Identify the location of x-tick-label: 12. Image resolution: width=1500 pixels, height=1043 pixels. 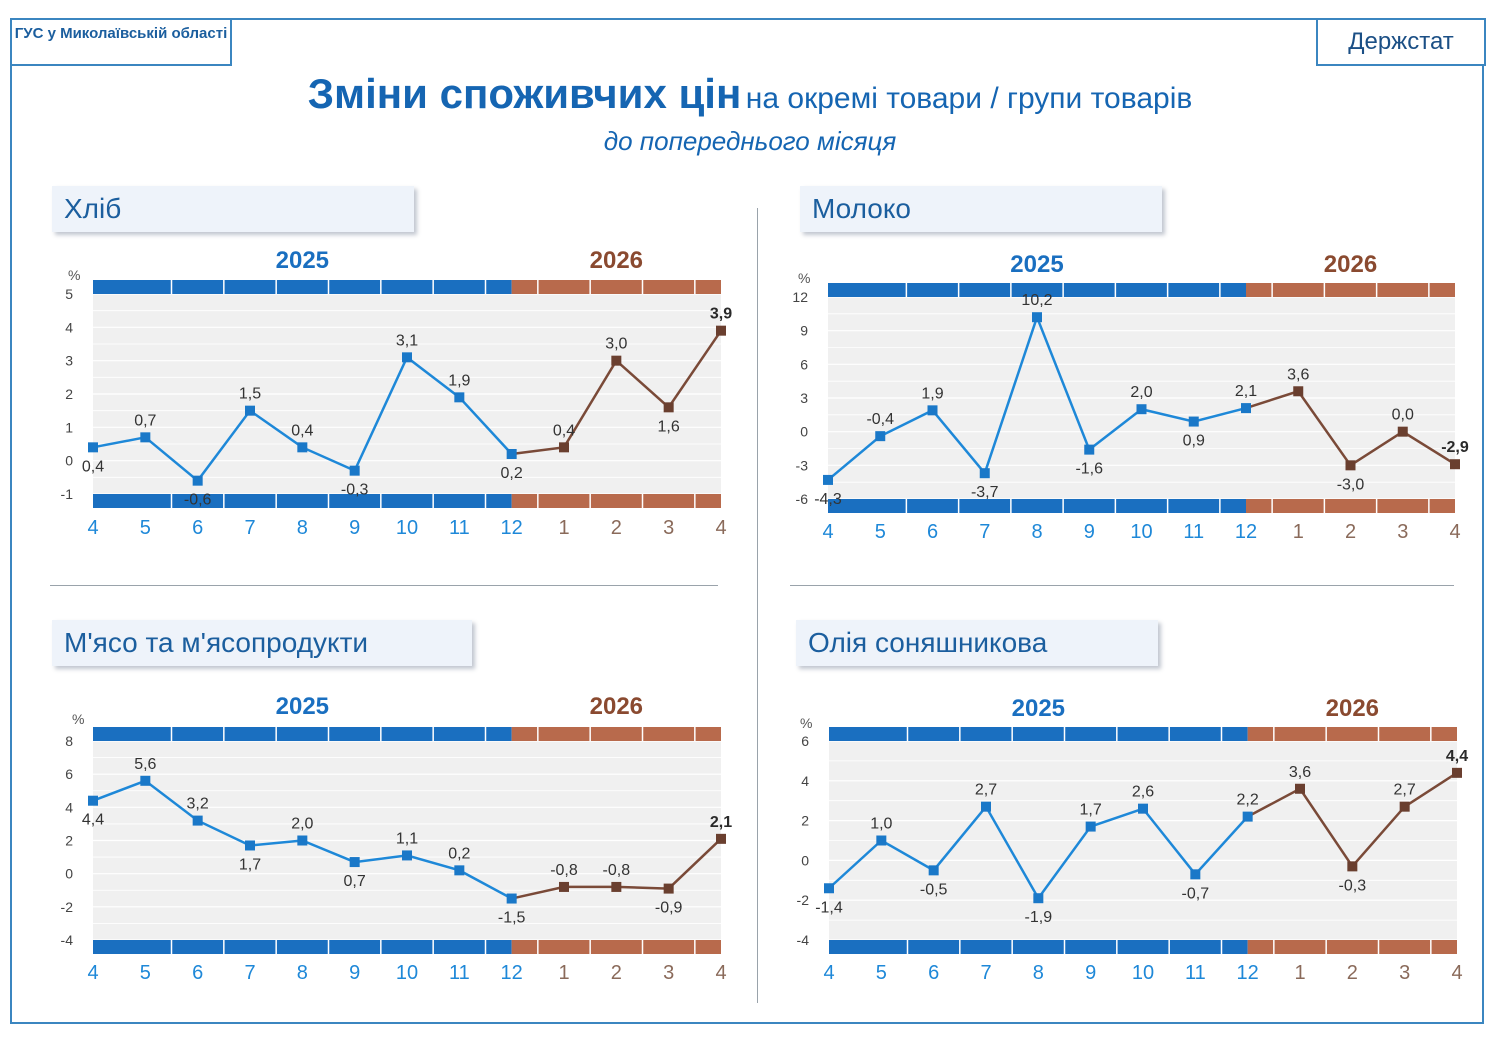
(512, 973).